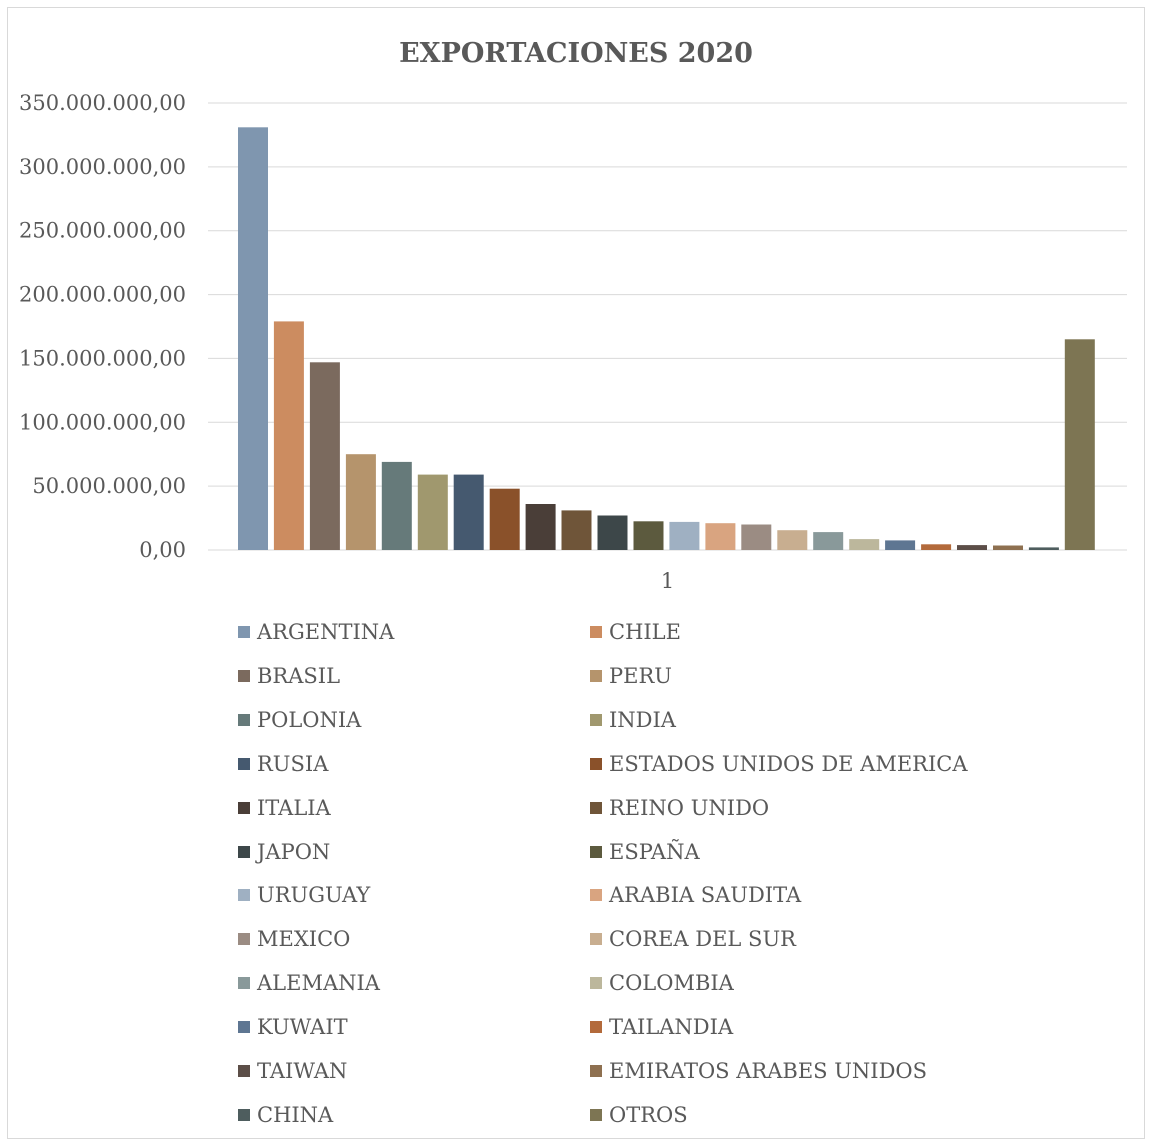 Image resolution: width=1153 pixels, height=1147 pixels. I want to click on legend-item: INDIA, so click(633, 720).